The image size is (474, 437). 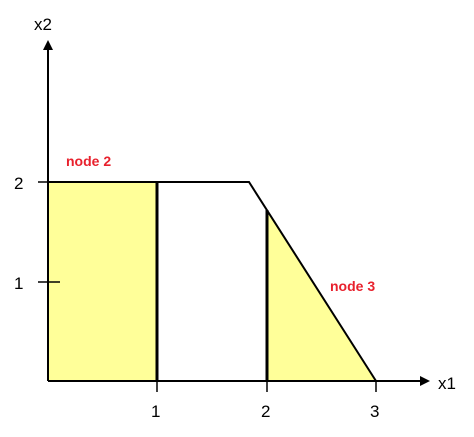 What do you see at coordinates (43, 24) in the screenshot?
I see `y-axis-label: x2` at bounding box center [43, 24].